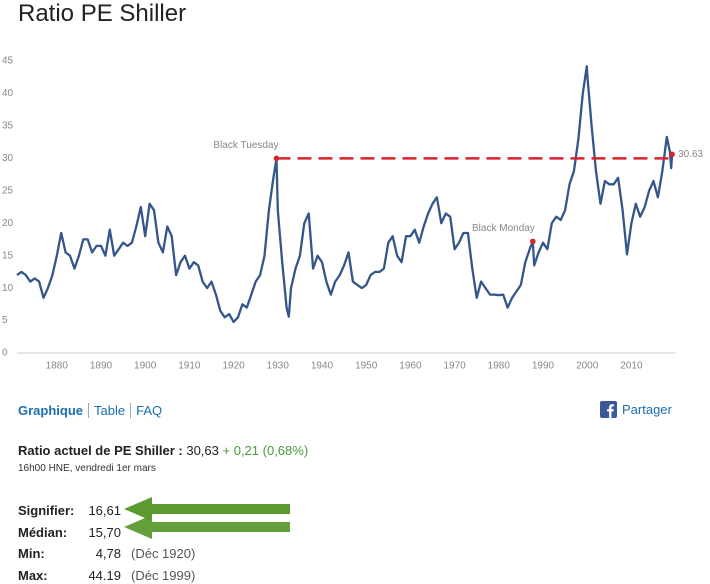  I want to click on x-tick-label: 1990, so click(543, 366).